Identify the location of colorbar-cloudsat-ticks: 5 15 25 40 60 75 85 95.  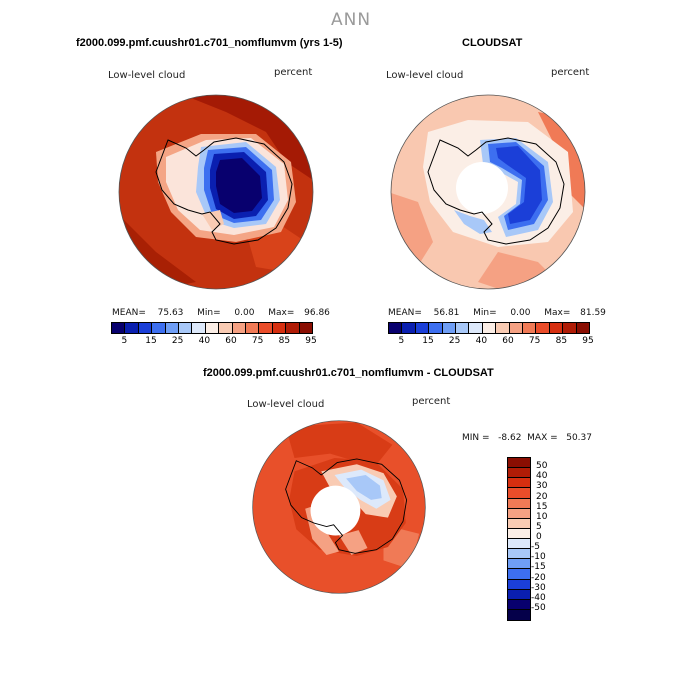
(490, 342).